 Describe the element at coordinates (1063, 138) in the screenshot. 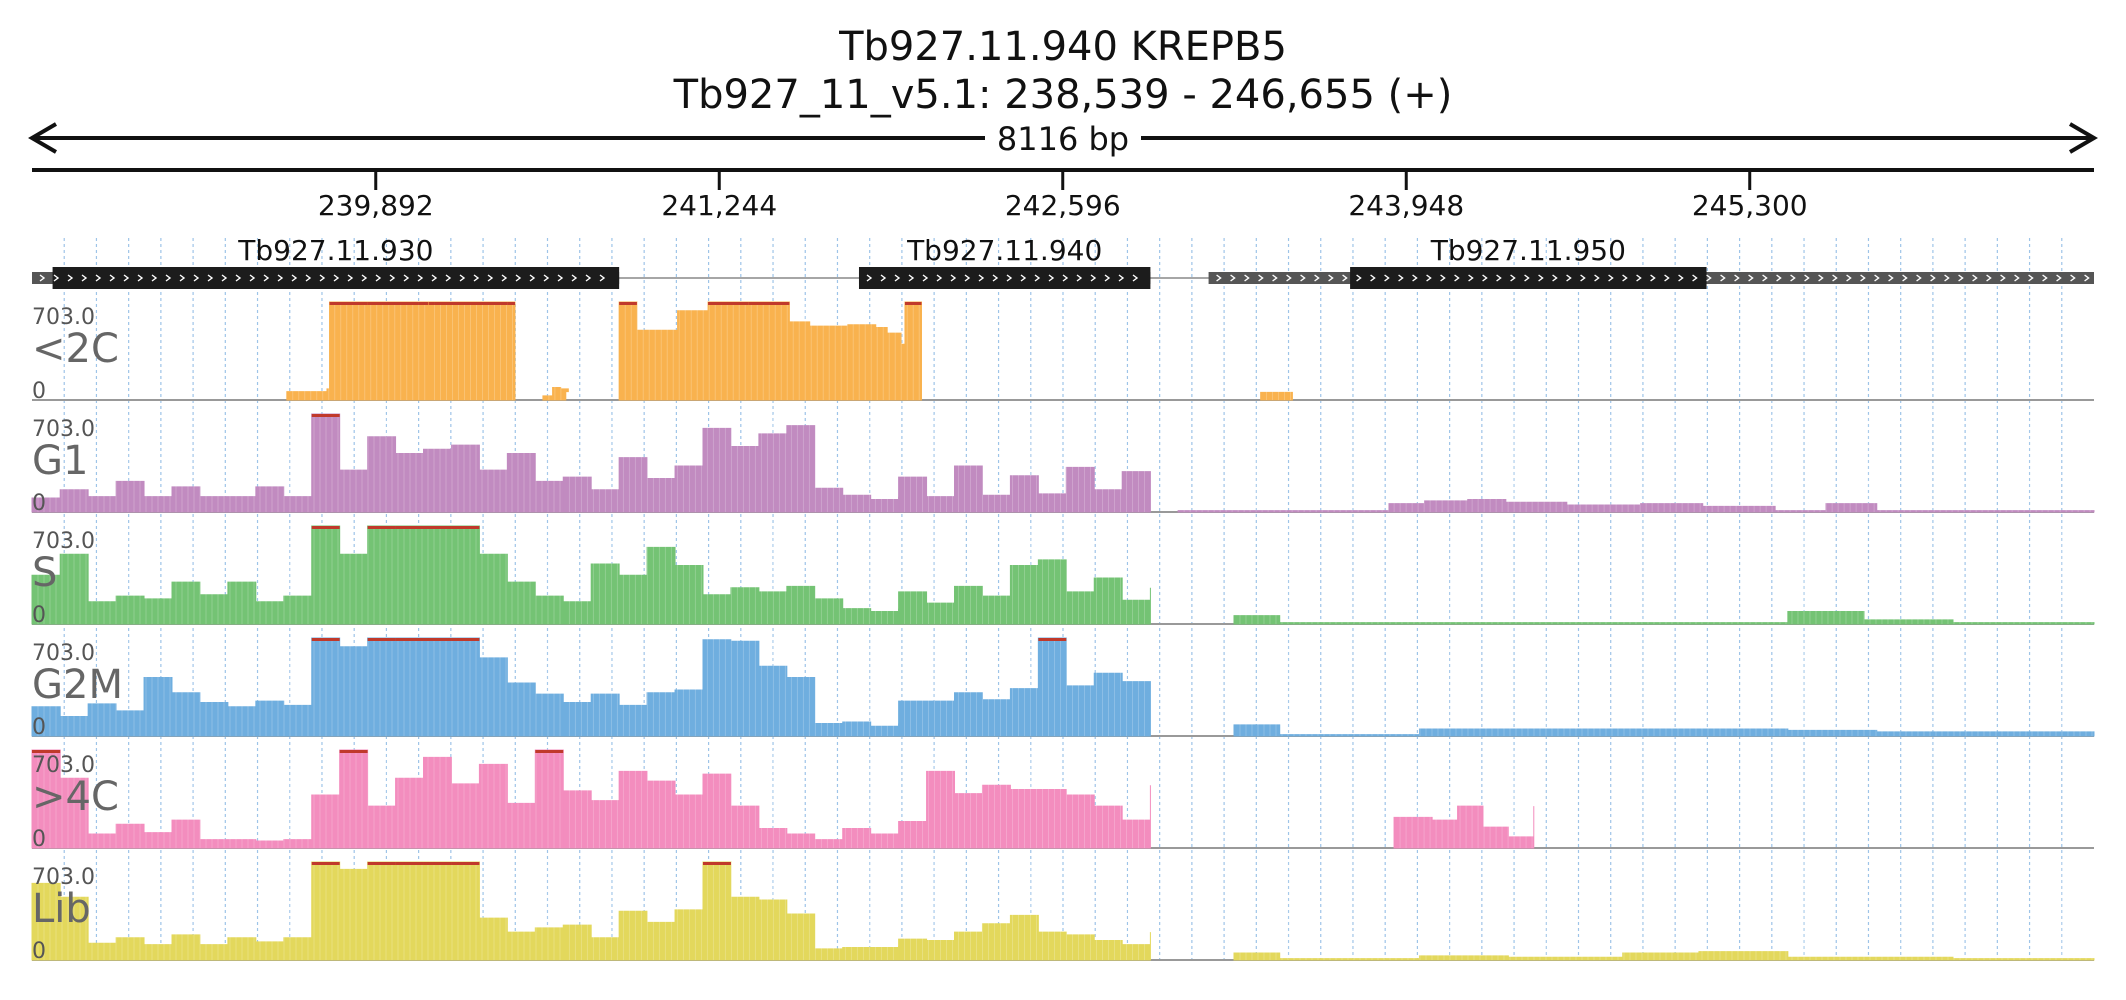

I see `span-arrow` at that location.